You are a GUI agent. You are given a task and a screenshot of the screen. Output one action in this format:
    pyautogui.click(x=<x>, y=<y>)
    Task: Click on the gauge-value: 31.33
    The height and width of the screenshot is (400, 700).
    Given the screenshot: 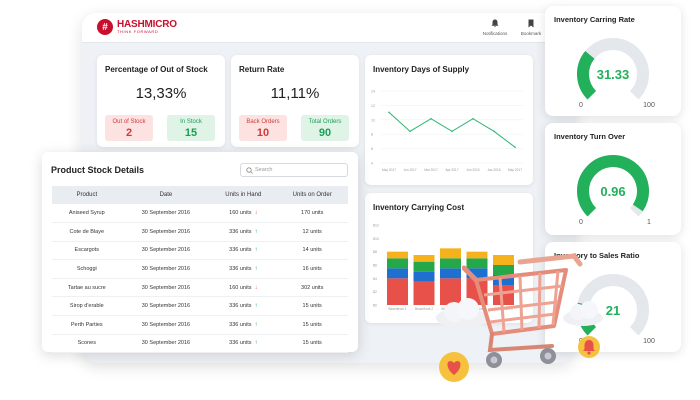 What is the action you would take?
    pyautogui.click(x=613, y=74)
    